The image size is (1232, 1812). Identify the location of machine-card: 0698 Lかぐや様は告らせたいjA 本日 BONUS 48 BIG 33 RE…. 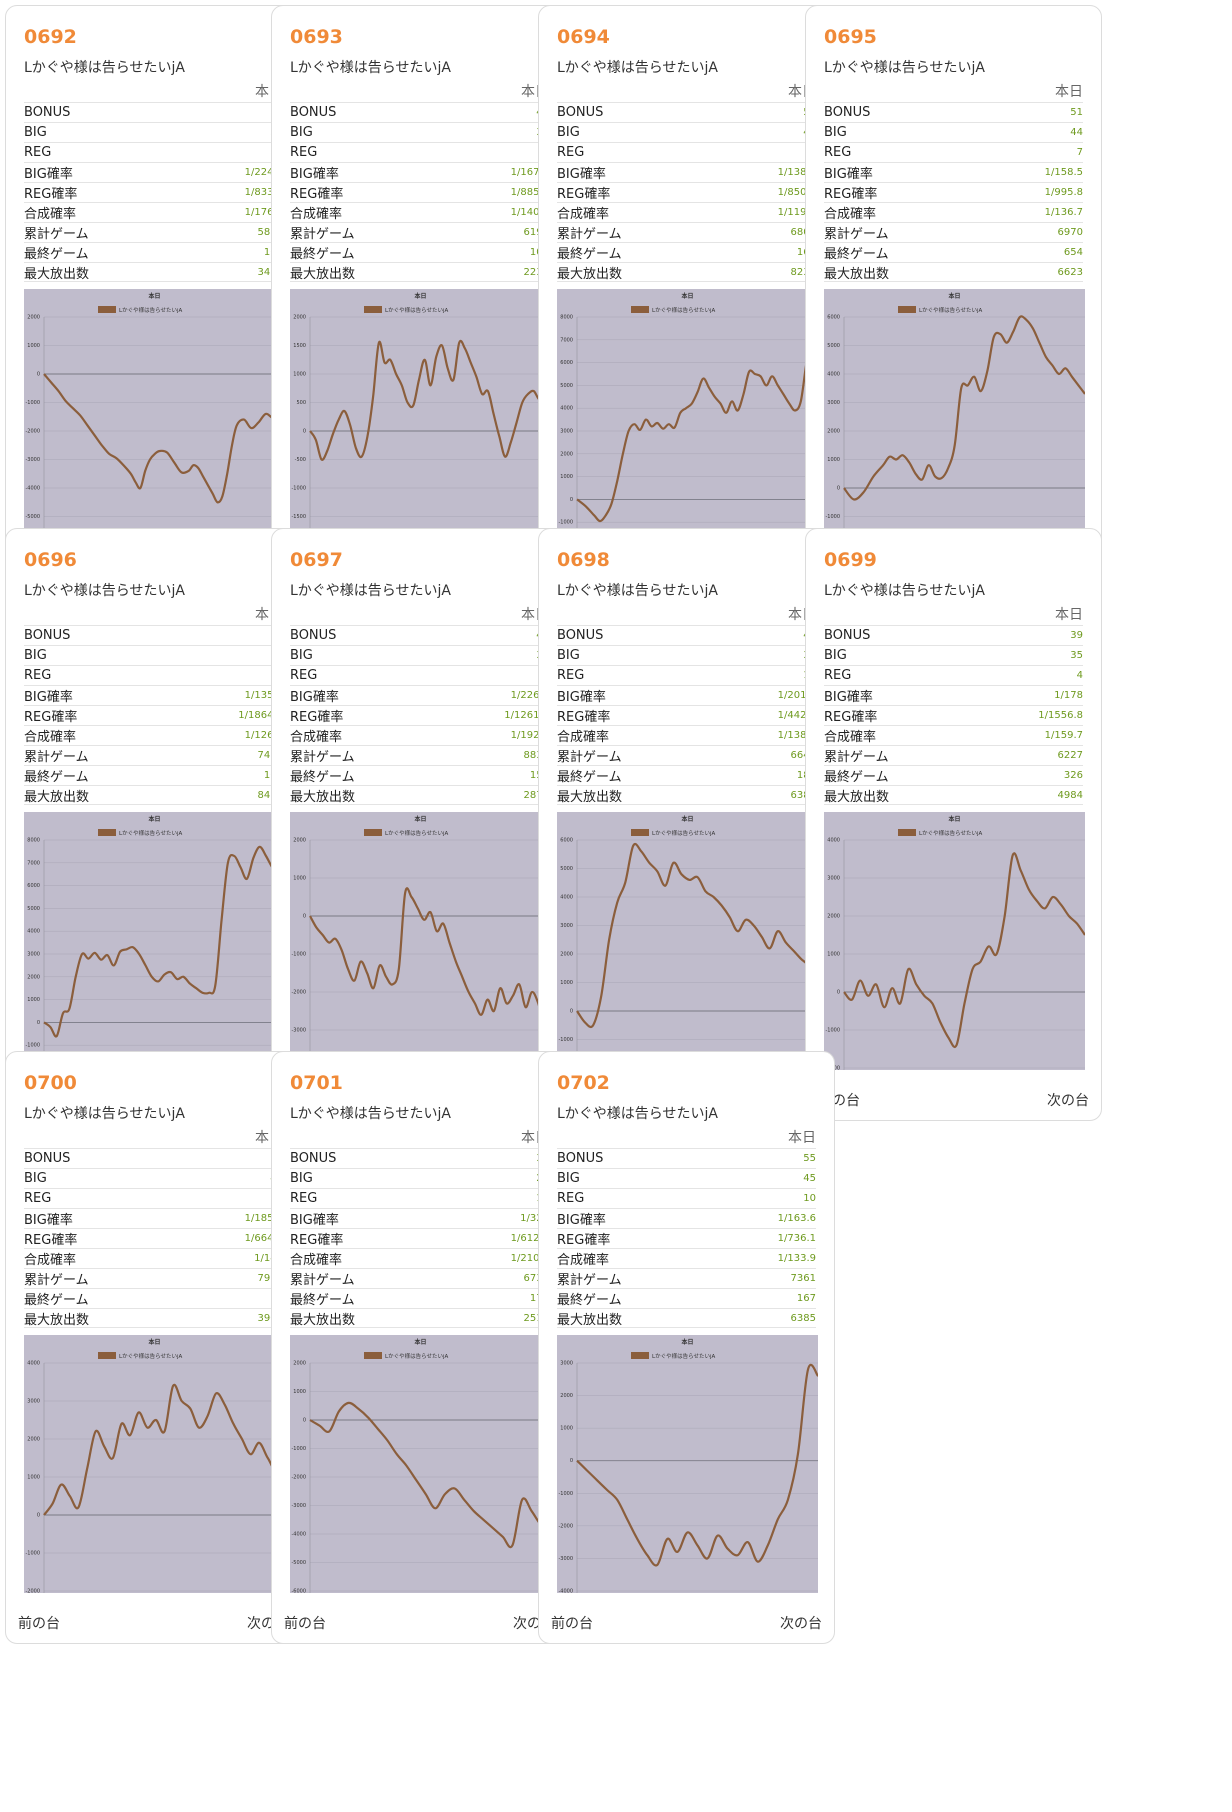
(686, 824).